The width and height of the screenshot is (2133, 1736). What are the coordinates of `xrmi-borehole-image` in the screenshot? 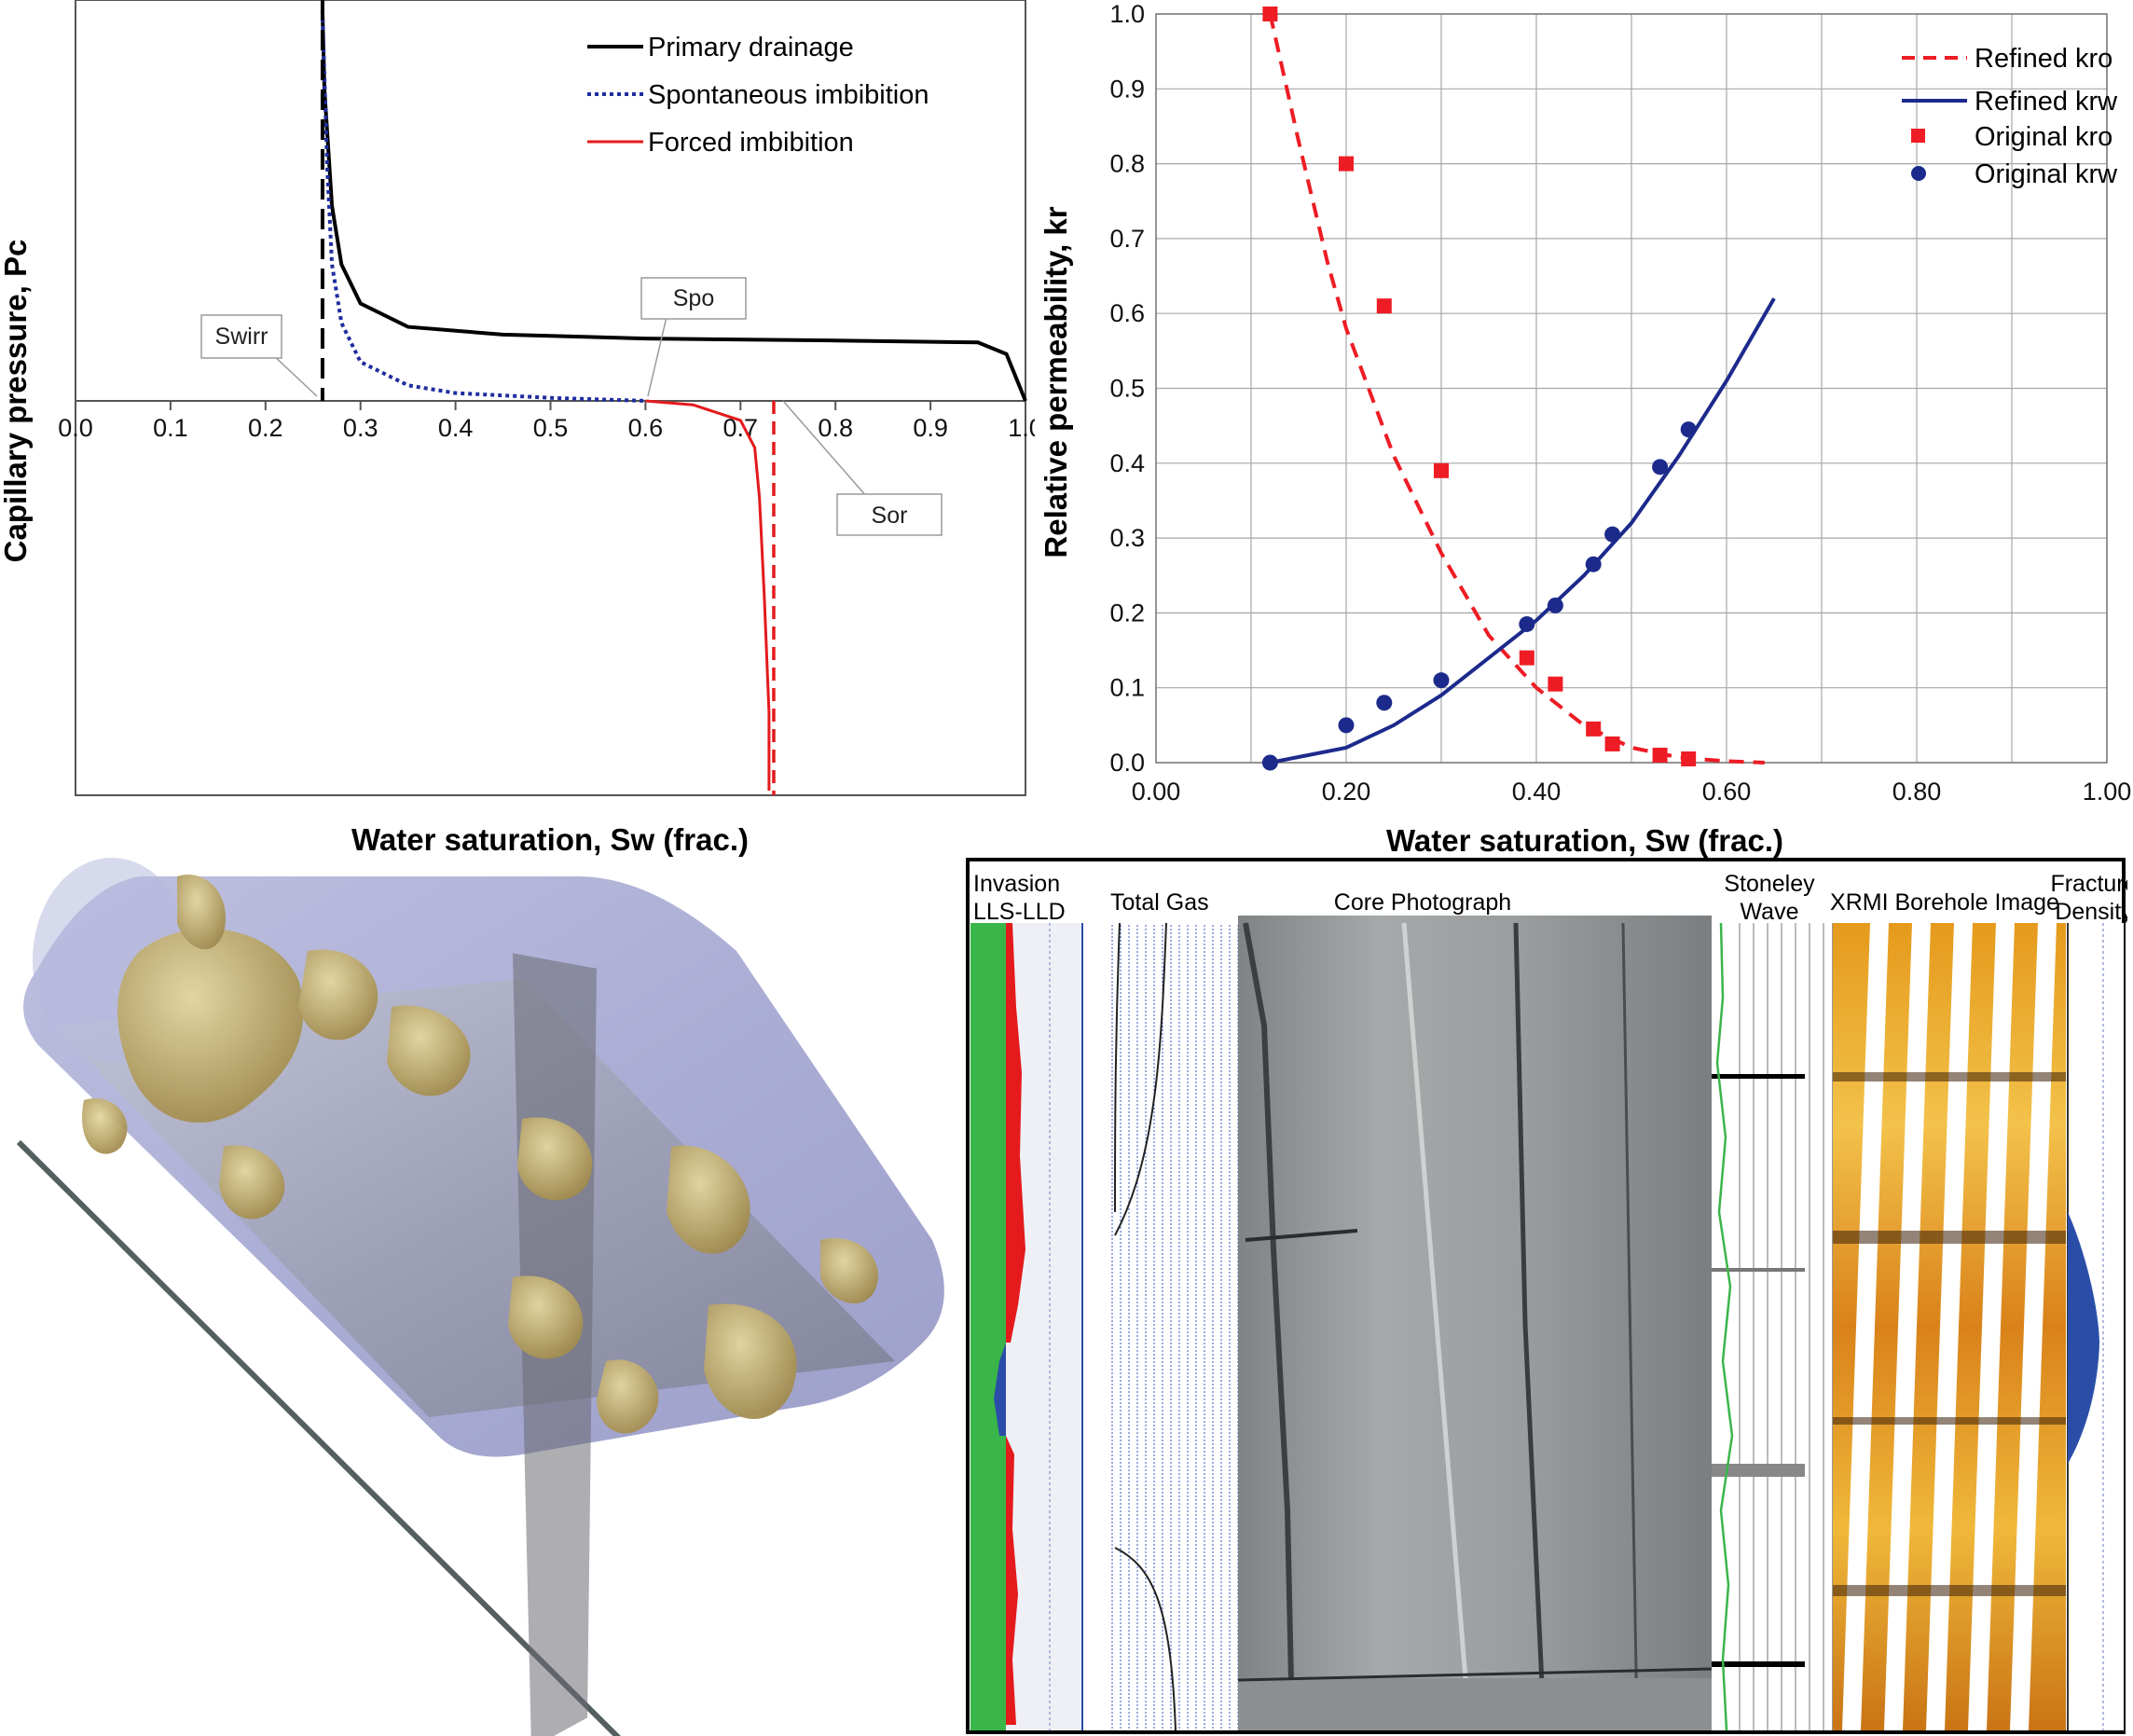 It's located at (1950, 1326).